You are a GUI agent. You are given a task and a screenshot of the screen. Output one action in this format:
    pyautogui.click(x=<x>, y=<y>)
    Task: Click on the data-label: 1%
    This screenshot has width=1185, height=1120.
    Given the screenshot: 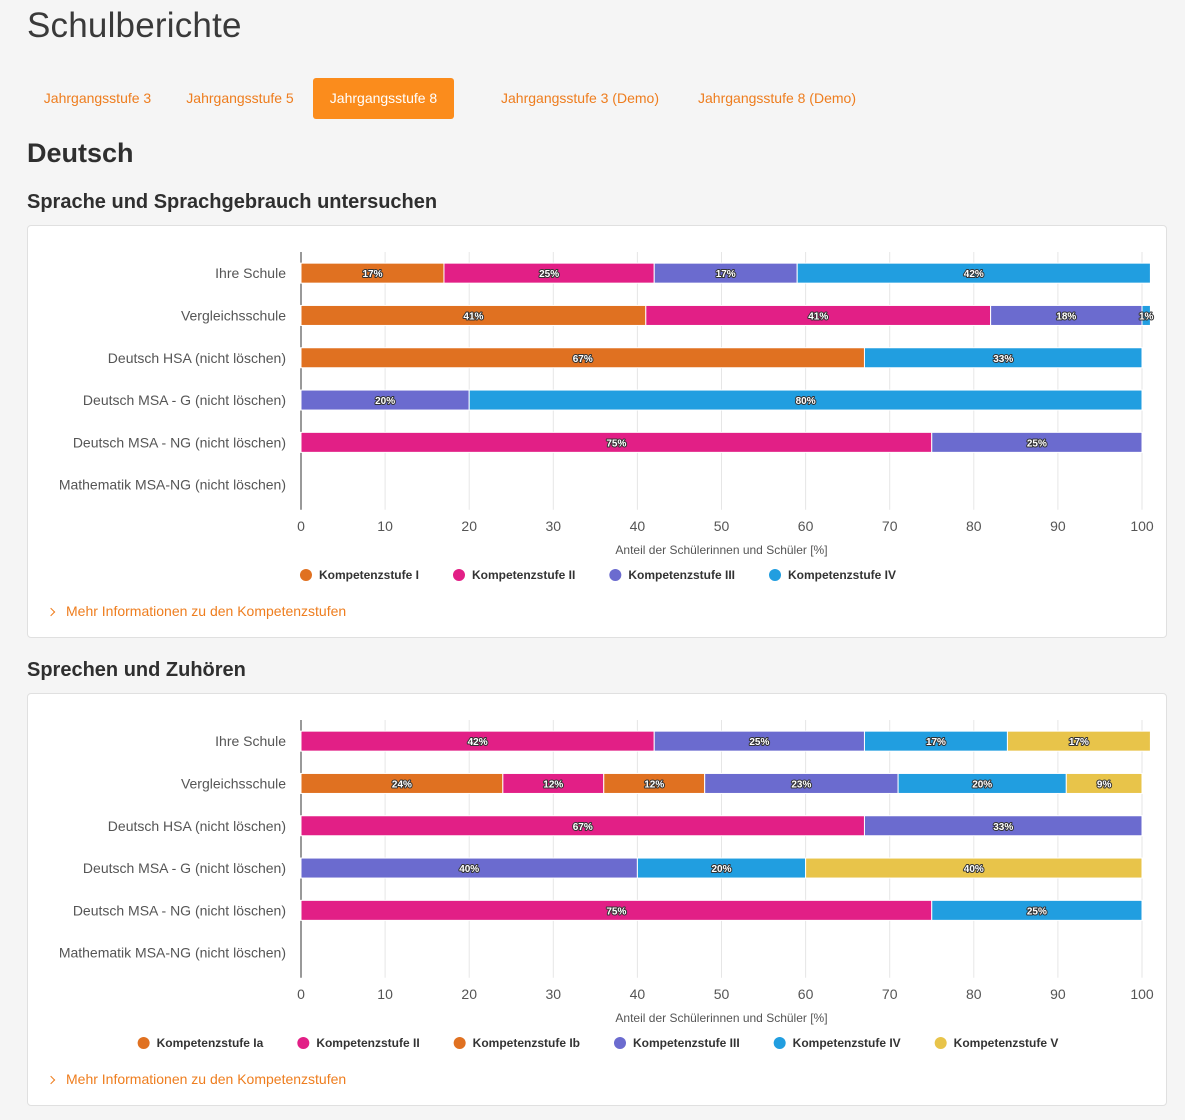 What is the action you would take?
    pyautogui.click(x=1146, y=316)
    